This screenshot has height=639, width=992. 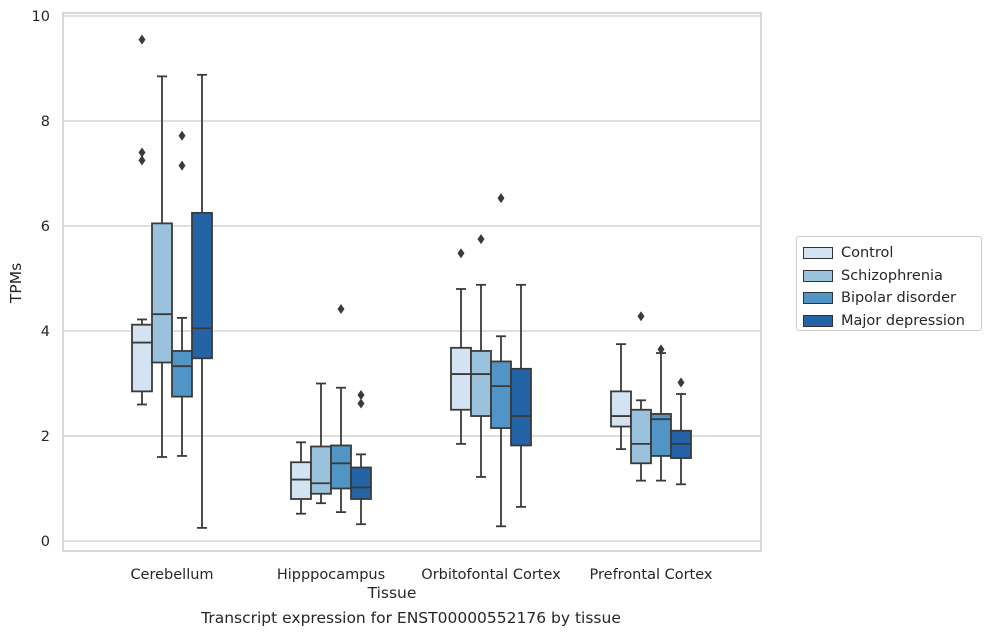 What do you see at coordinates (41, 17) in the screenshot?
I see `y-tick-label: 10` at bounding box center [41, 17].